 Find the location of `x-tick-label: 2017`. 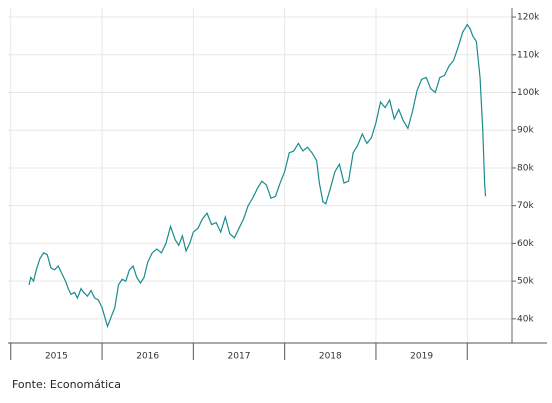

x-tick-label: 2017 is located at coordinates (239, 357).